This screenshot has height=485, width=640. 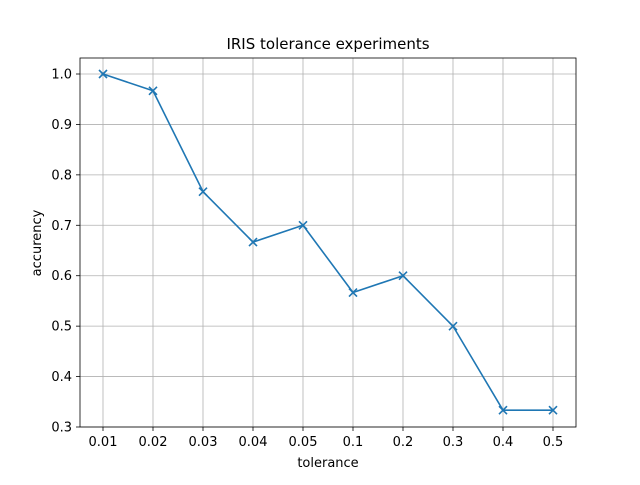 What do you see at coordinates (103, 442) in the screenshot?
I see `x-tick-label: 0.01` at bounding box center [103, 442].